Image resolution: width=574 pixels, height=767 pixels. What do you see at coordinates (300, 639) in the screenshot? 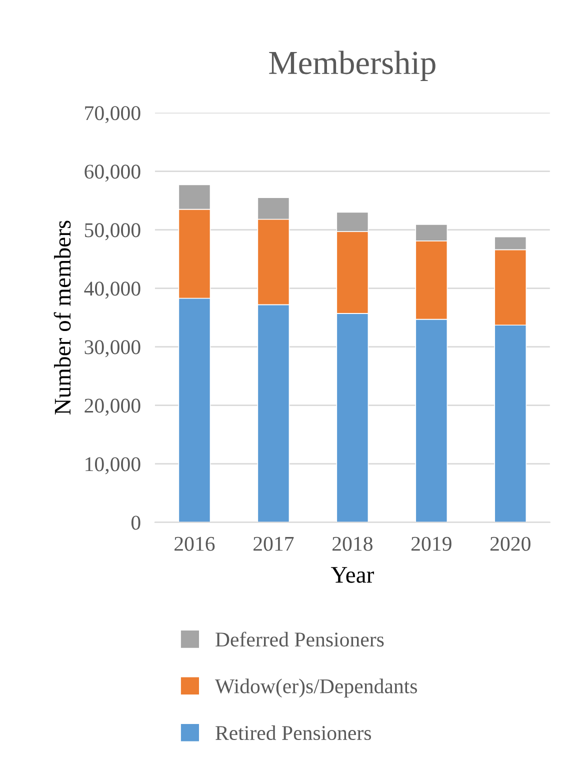
I see `legend-label: Deferred Pensioners` at bounding box center [300, 639].